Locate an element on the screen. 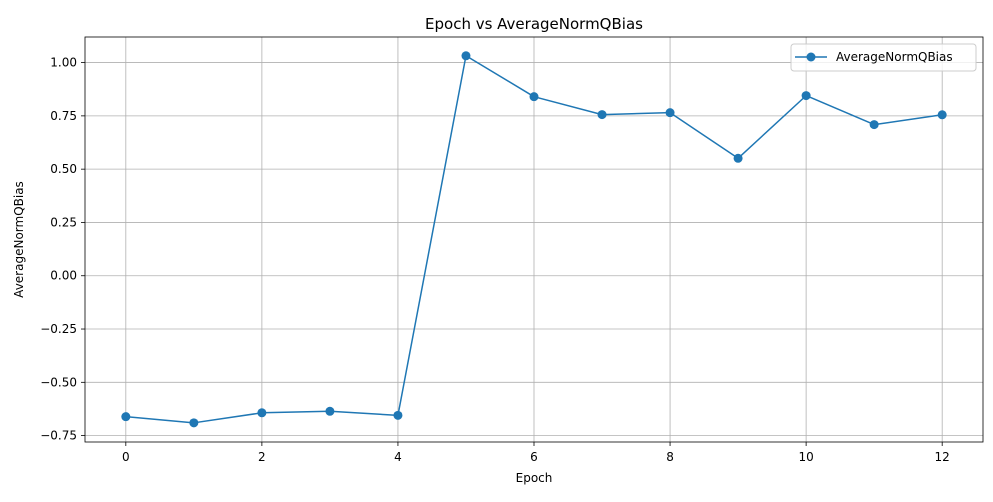 The width and height of the screenshot is (993, 502). y-tick-label: 0.75 is located at coordinates (63, 116).